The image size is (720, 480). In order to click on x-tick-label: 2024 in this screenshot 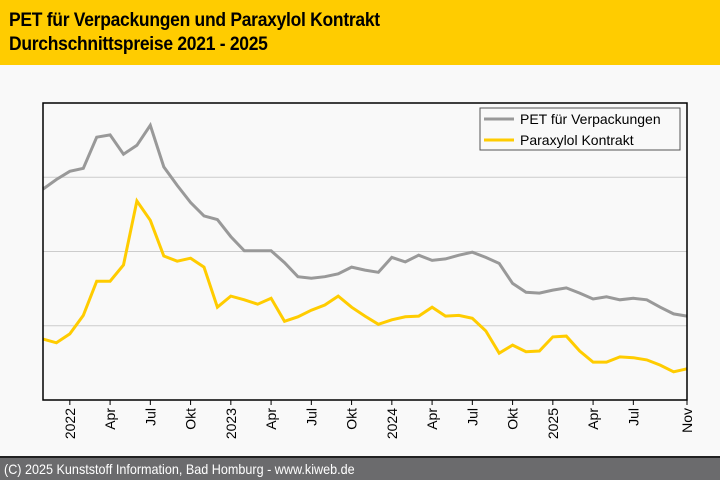, I will do `click(392, 423)`.